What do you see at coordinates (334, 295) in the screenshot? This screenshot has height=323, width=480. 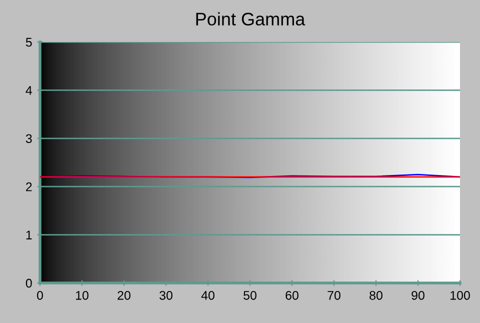 I see `x-tick-label: 70` at bounding box center [334, 295].